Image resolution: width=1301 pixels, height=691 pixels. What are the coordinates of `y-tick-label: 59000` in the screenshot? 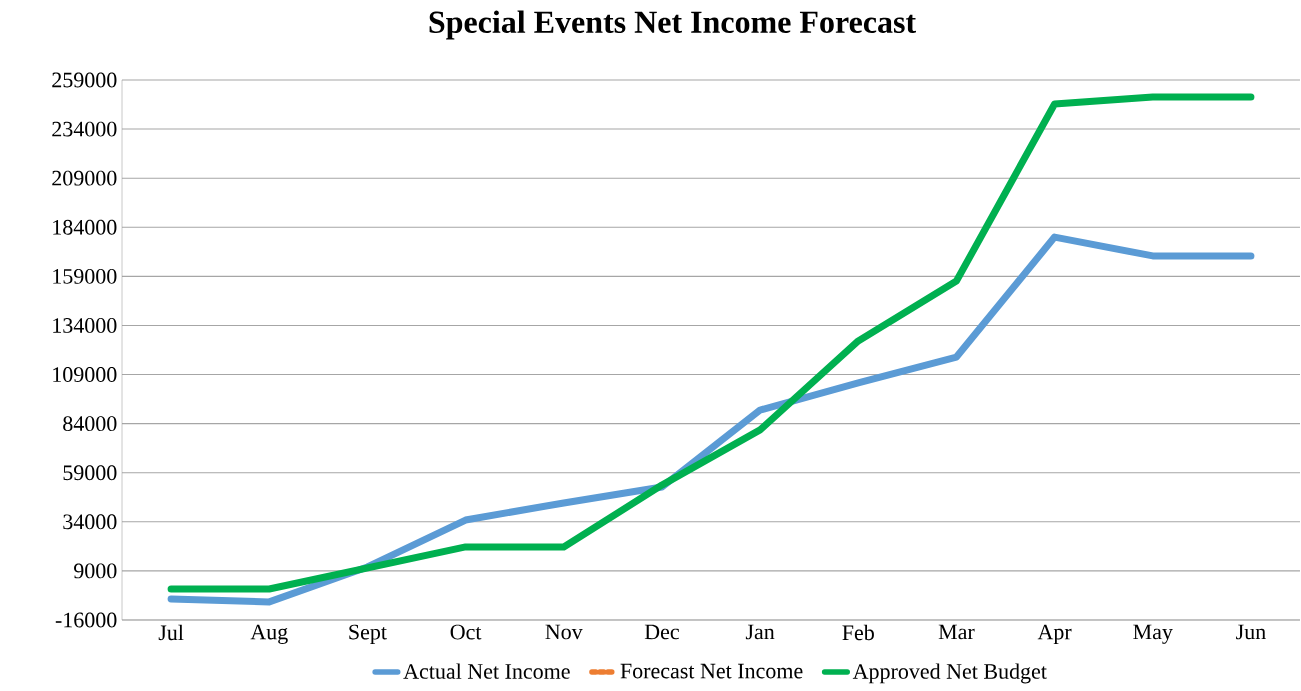 It's located at (90, 473).